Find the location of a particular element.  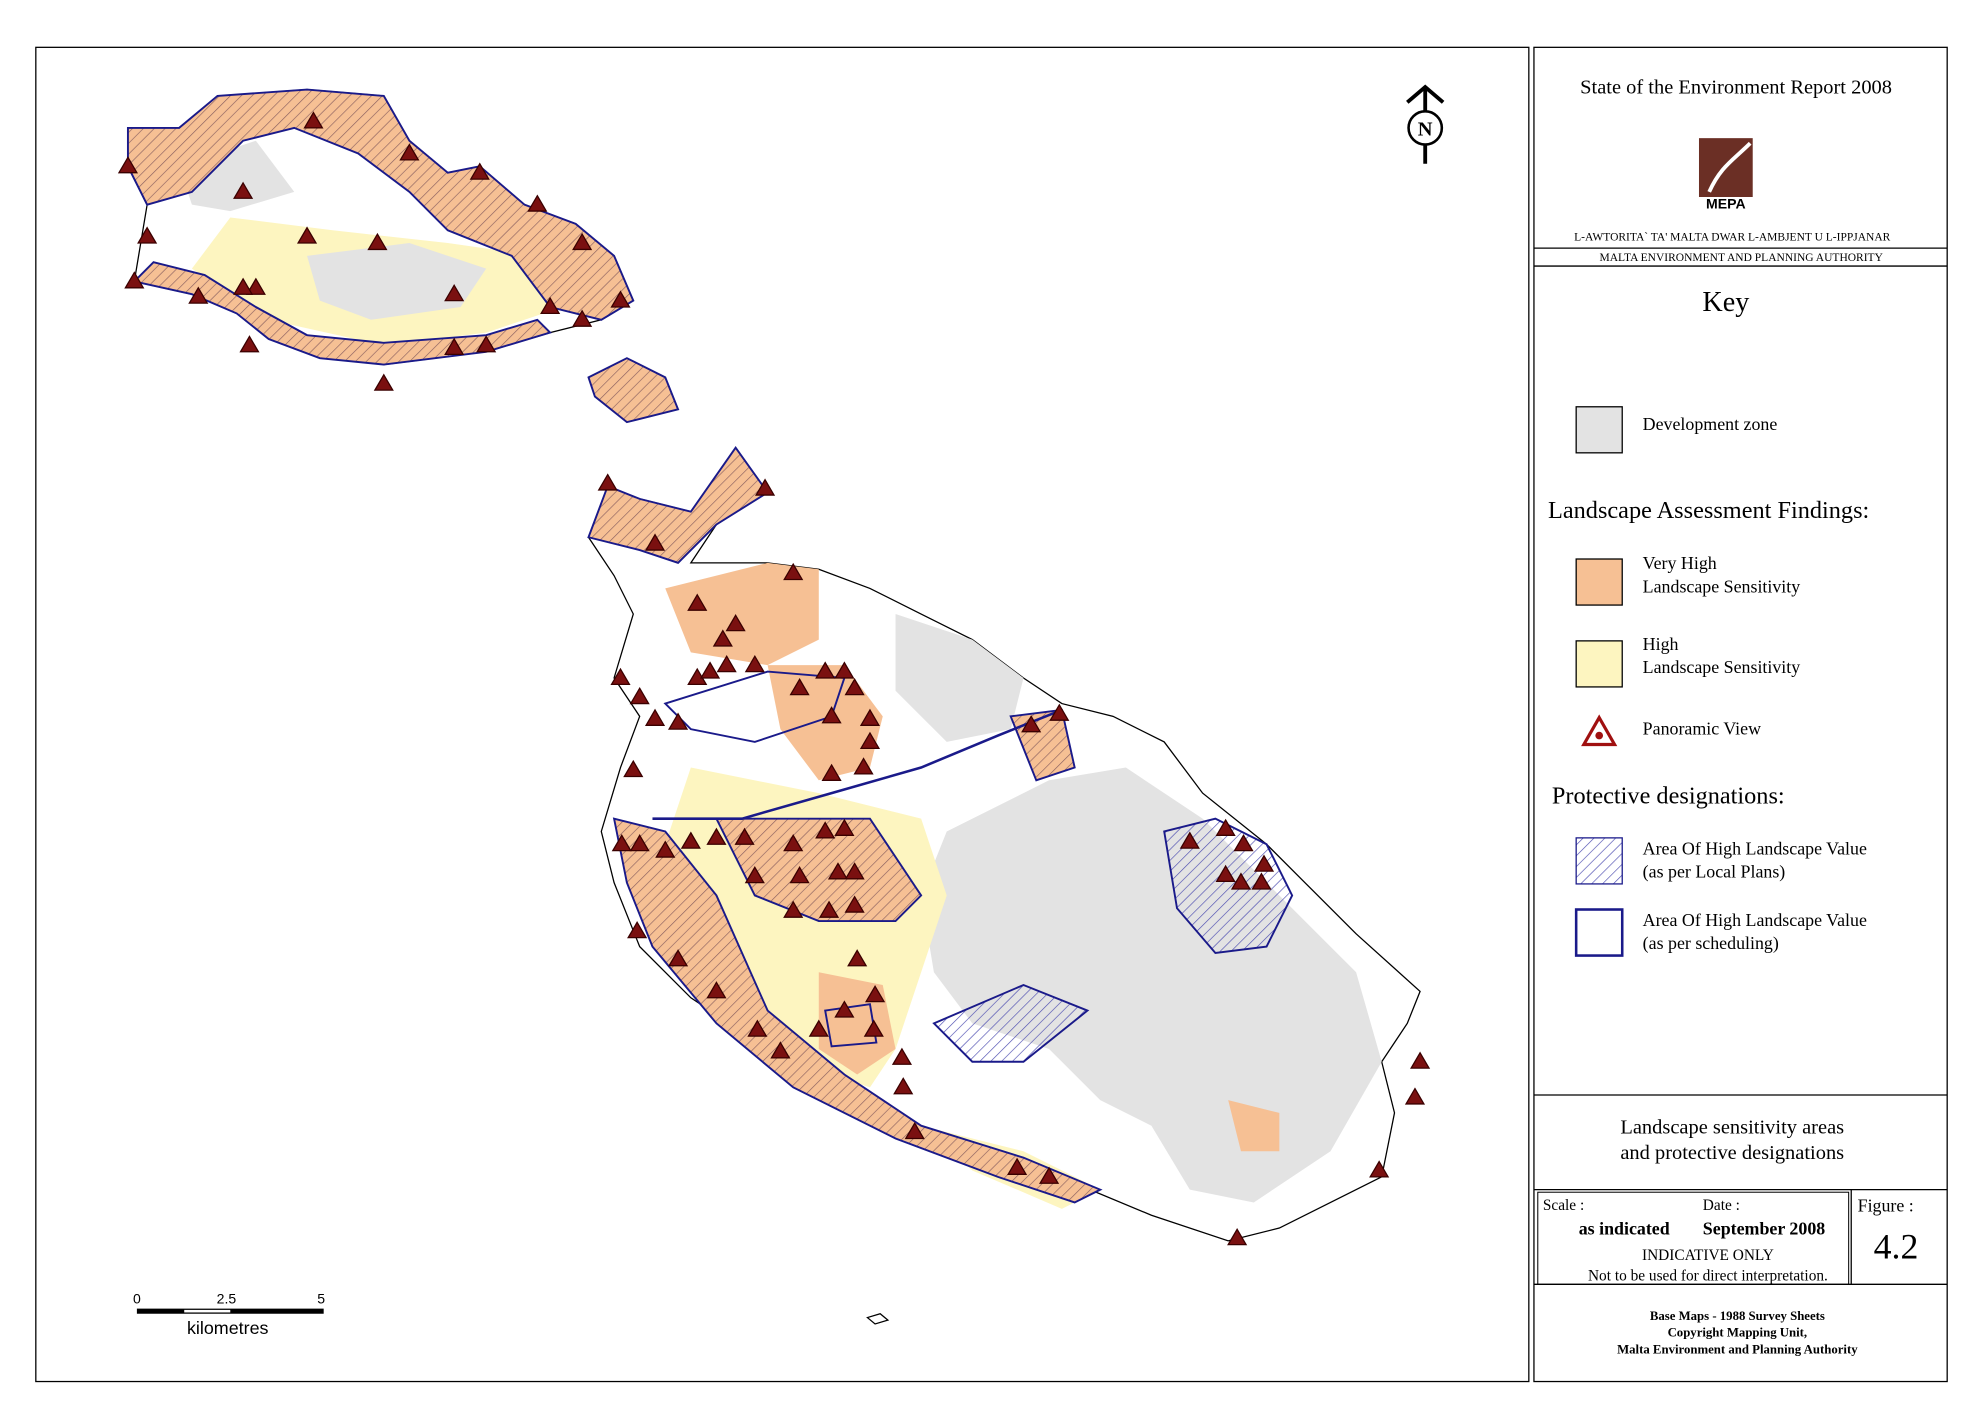

swatch-scheduling is located at coordinates (1599, 932).